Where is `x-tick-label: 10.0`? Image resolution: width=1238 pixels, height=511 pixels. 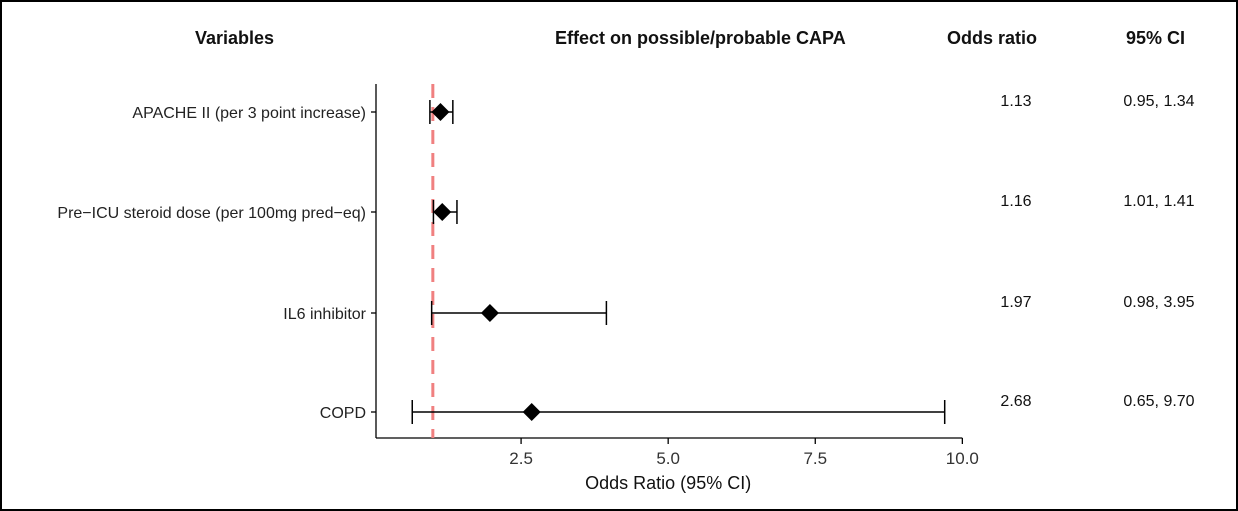 x-tick-label: 10.0 is located at coordinates (962, 458).